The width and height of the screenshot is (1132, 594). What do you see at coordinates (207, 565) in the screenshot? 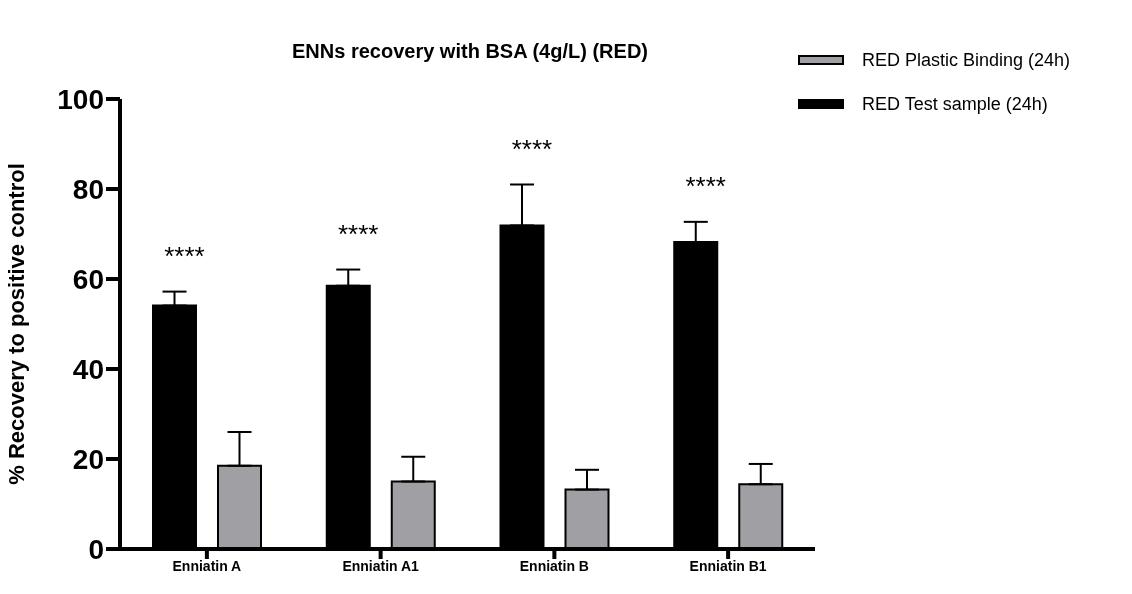
I see `x-tick-label: Enniatin A` at bounding box center [207, 565].